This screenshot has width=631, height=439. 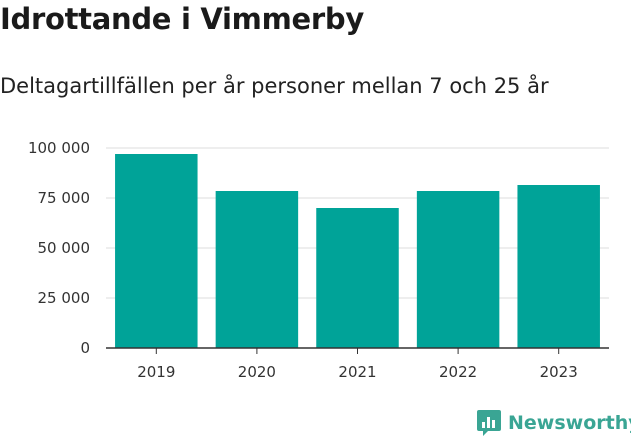 I want to click on y-tick-label: 100 000, so click(x=59, y=148).